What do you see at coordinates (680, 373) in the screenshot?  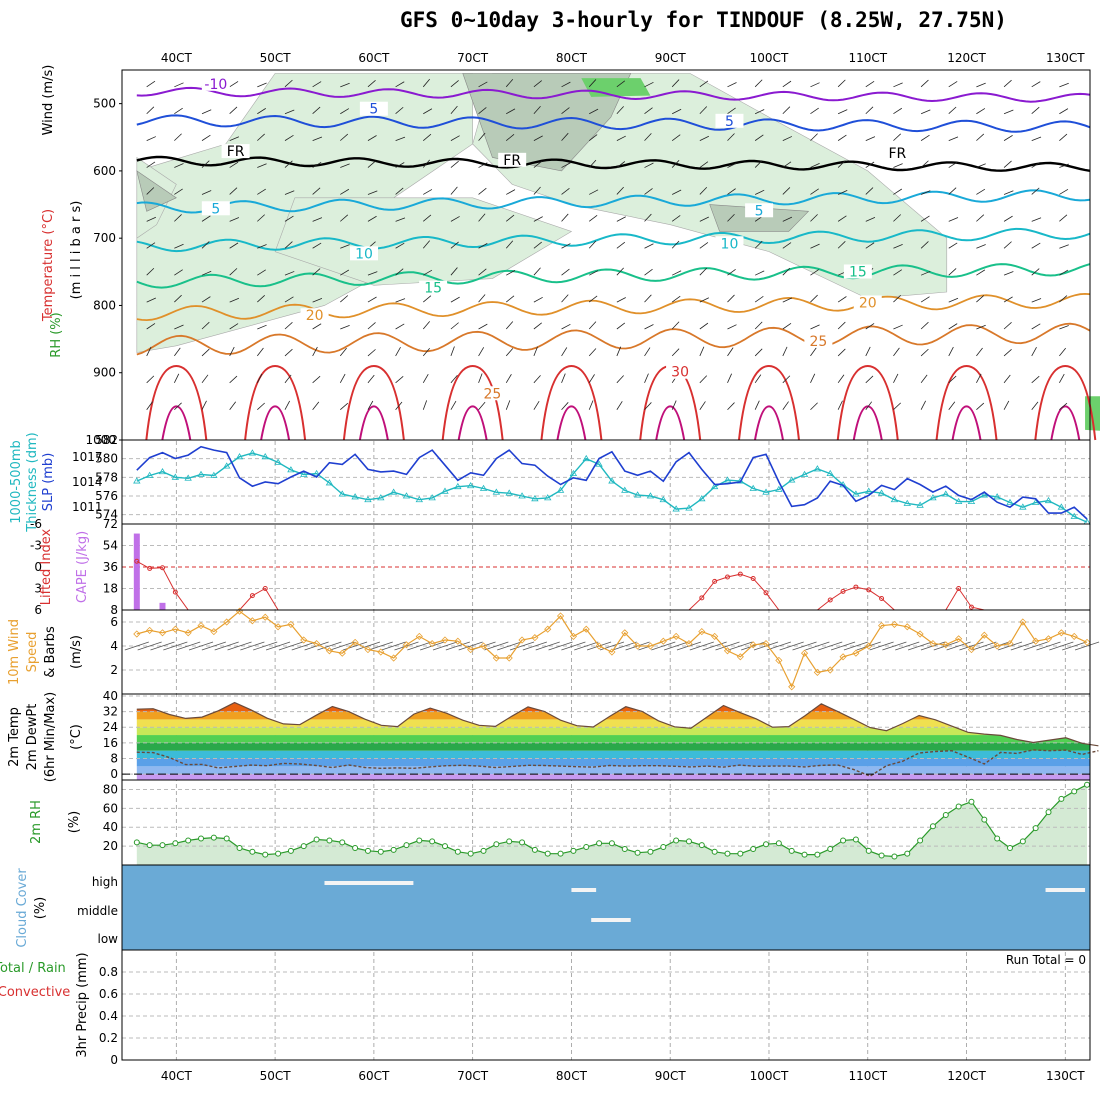 I see `contour-label: 30` at bounding box center [680, 373].